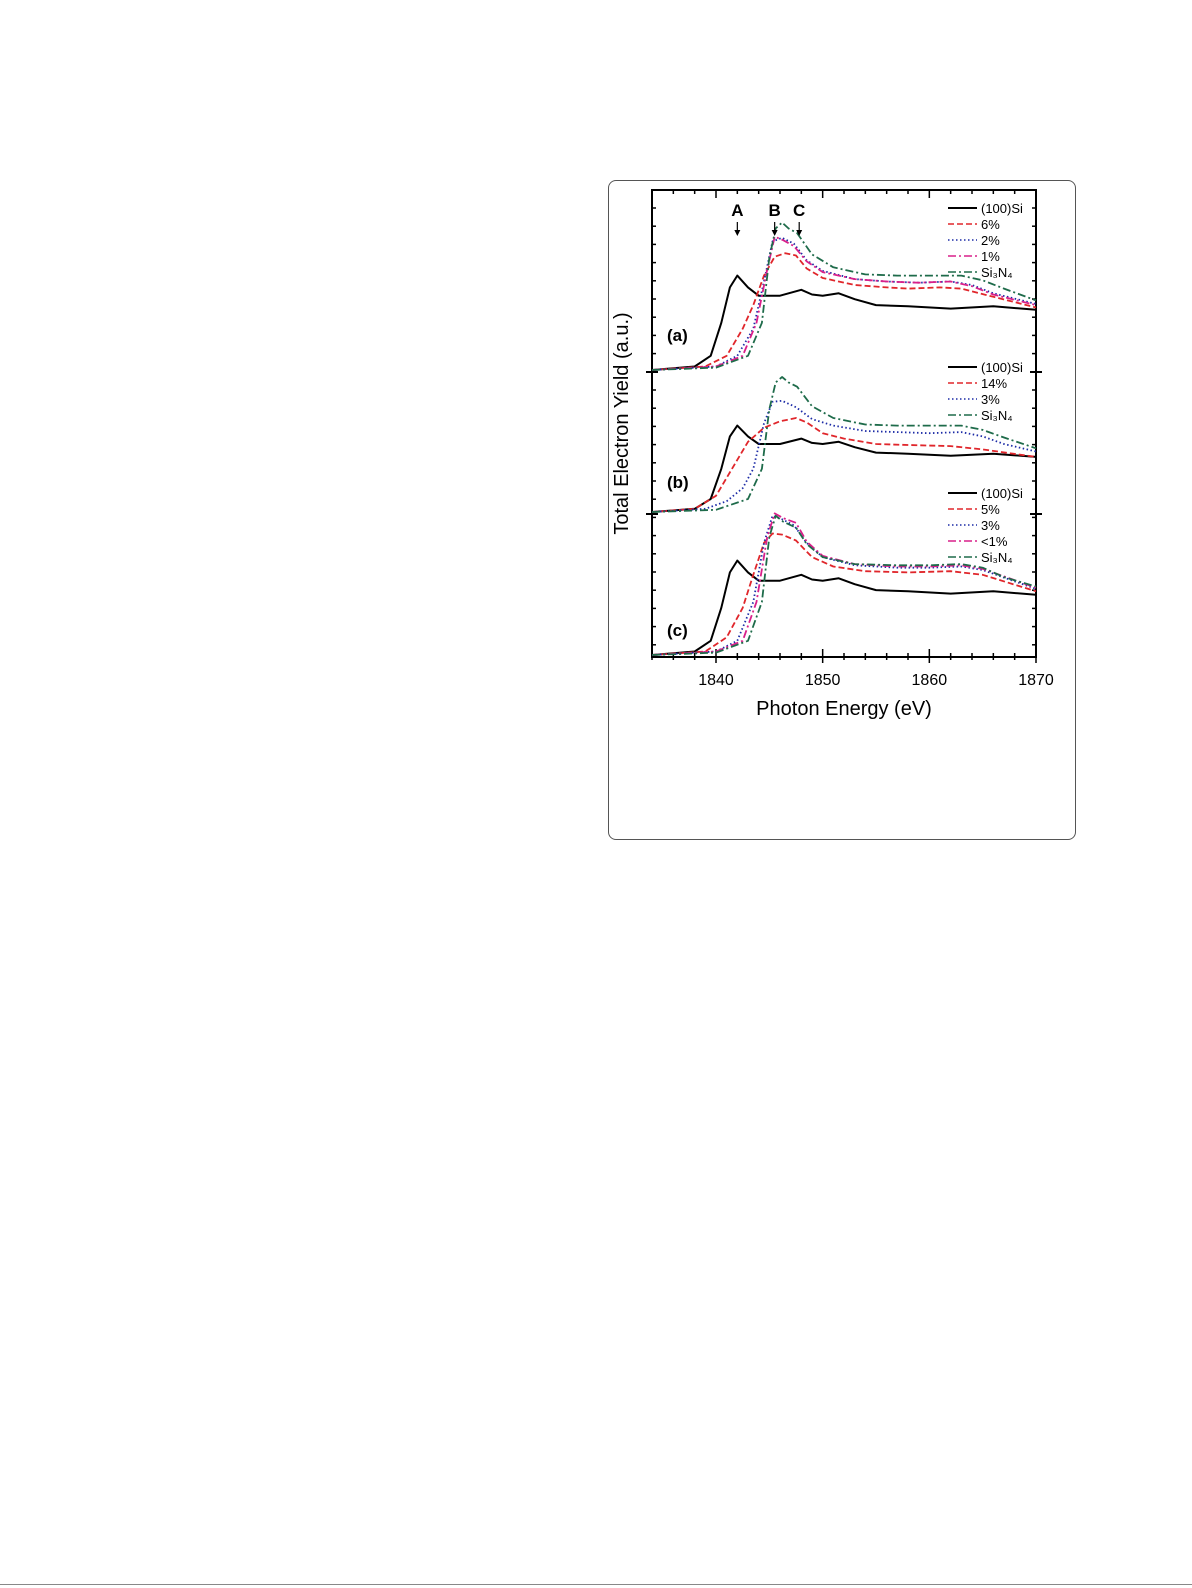 The image size is (1192, 1588). What do you see at coordinates (994, 383) in the screenshot?
I see `legend-label: 14%` at bounding box center [994, 383].